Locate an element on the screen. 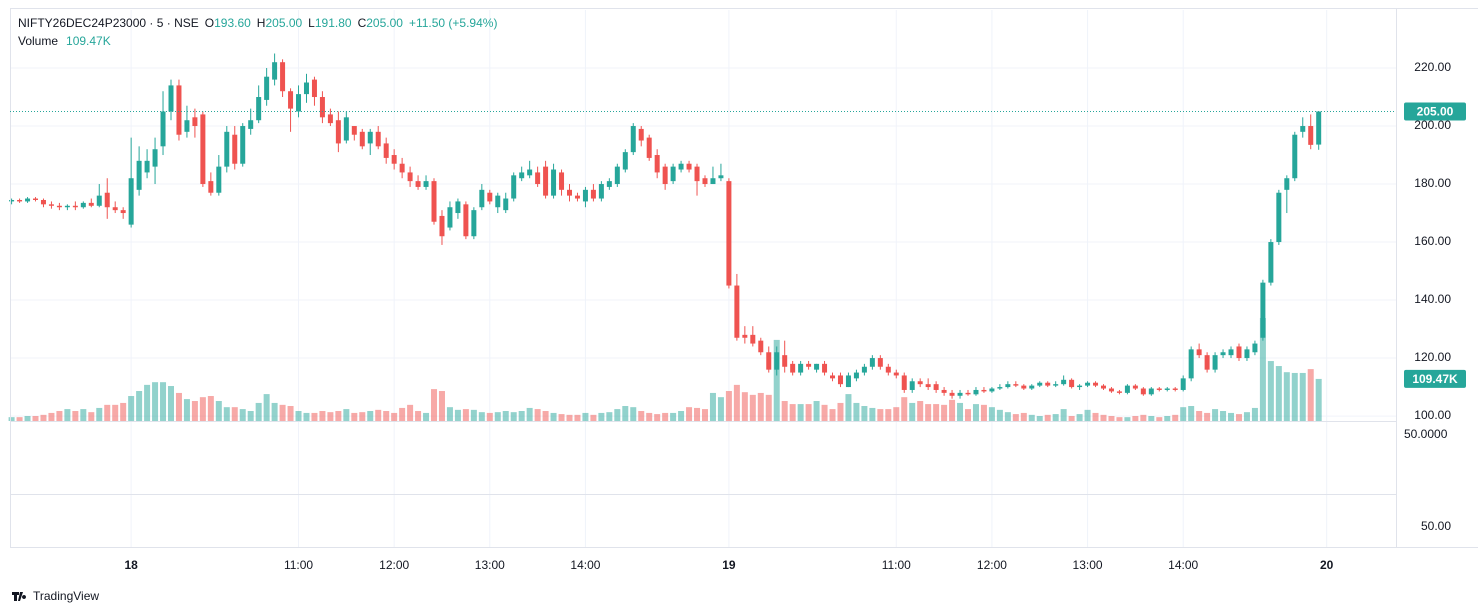  volume-tag-label: 109.47K is located at coordinates (1435, 379).